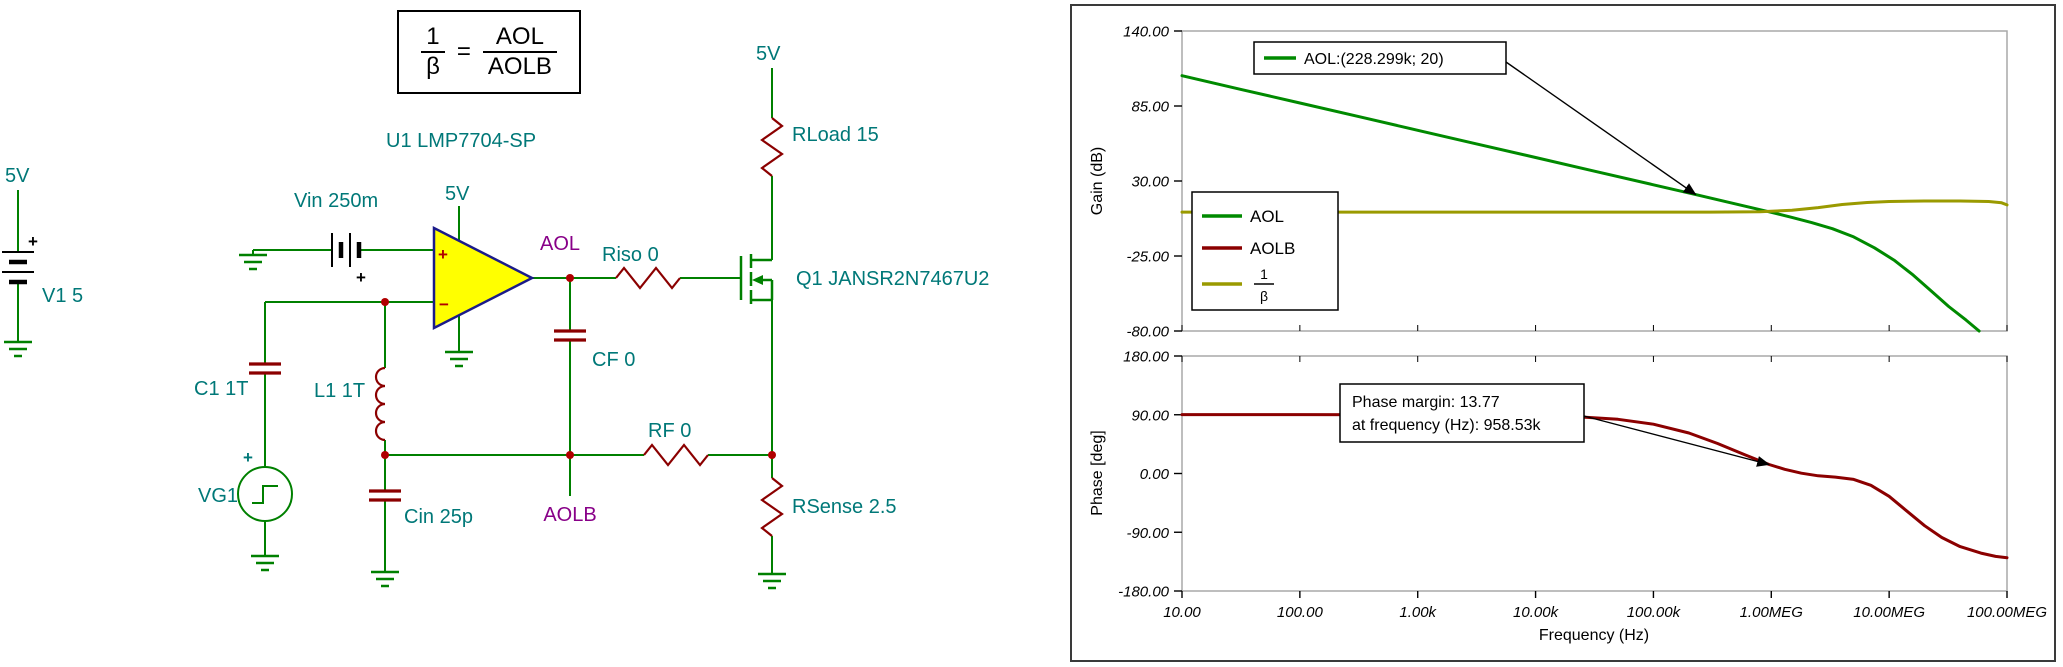  I want to click on x-tick-label: 1.00MEG, so click(1772, 612).